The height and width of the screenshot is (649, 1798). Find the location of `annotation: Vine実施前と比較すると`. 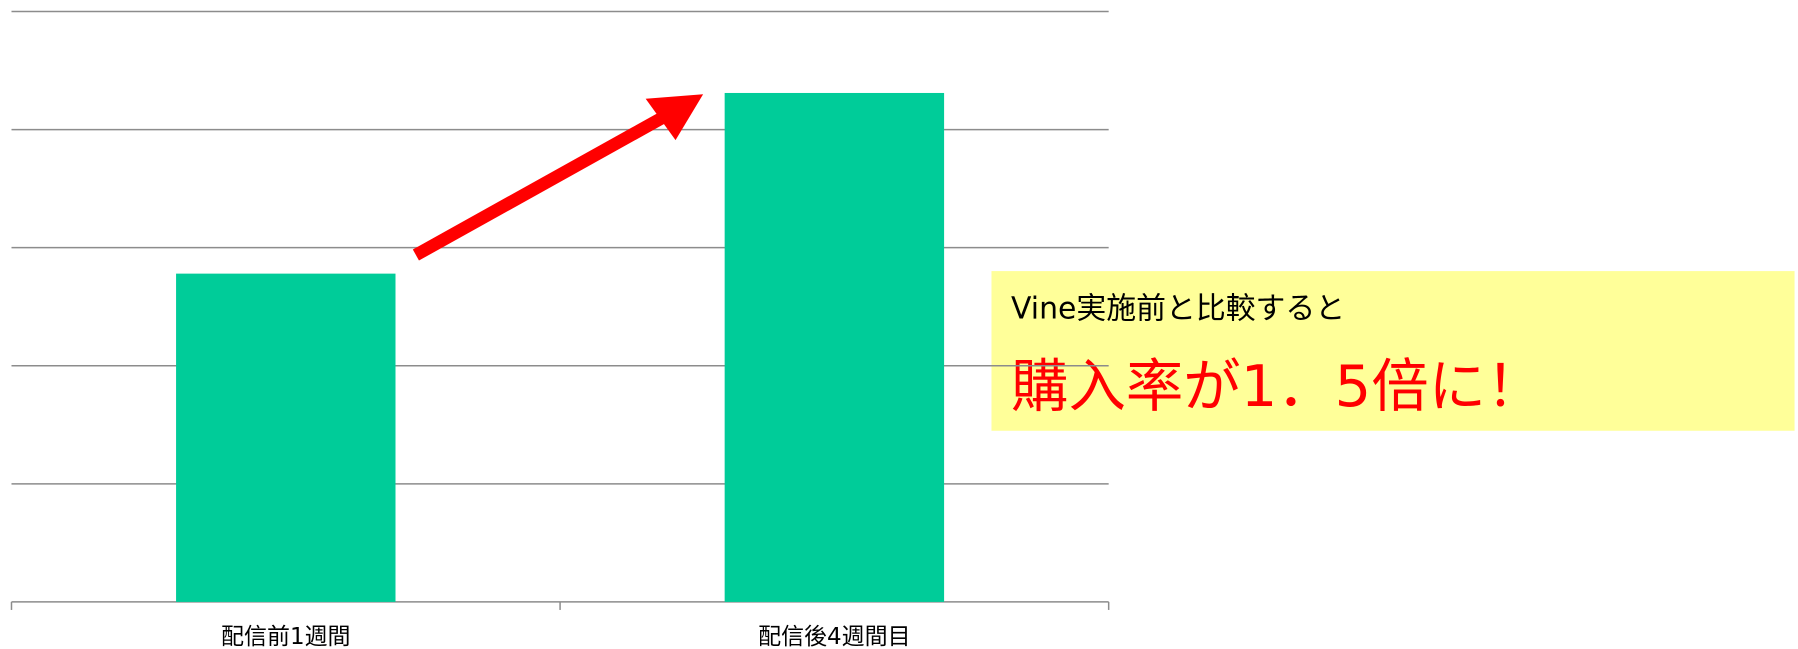

annotation: Vine実施前と比較すると is located at coordinates (1178, 309).